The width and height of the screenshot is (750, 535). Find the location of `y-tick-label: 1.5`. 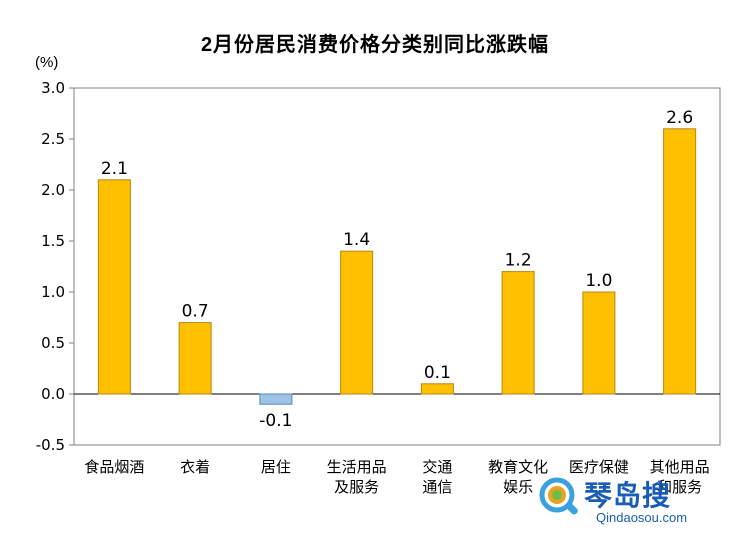

y-tick-label: 1.5 is located at coordinates (53, 241).